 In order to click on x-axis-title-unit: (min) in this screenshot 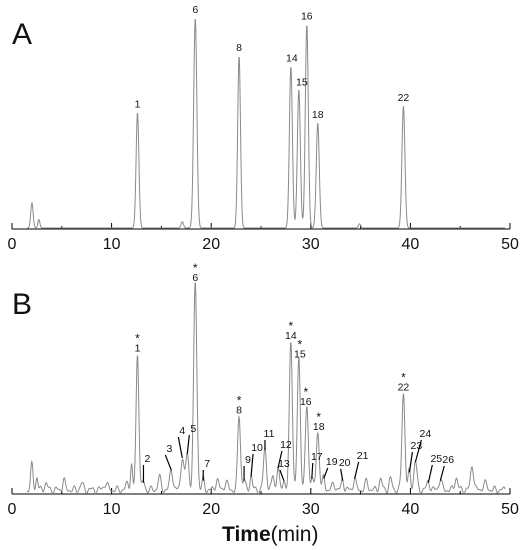, I will do `click(295, 534)`.